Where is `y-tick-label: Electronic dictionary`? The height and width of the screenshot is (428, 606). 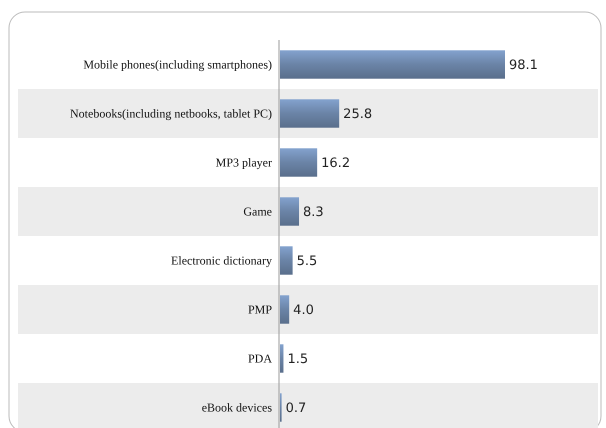
y-tick-label: Electronic dictionary is located at coordinates (221, 260).